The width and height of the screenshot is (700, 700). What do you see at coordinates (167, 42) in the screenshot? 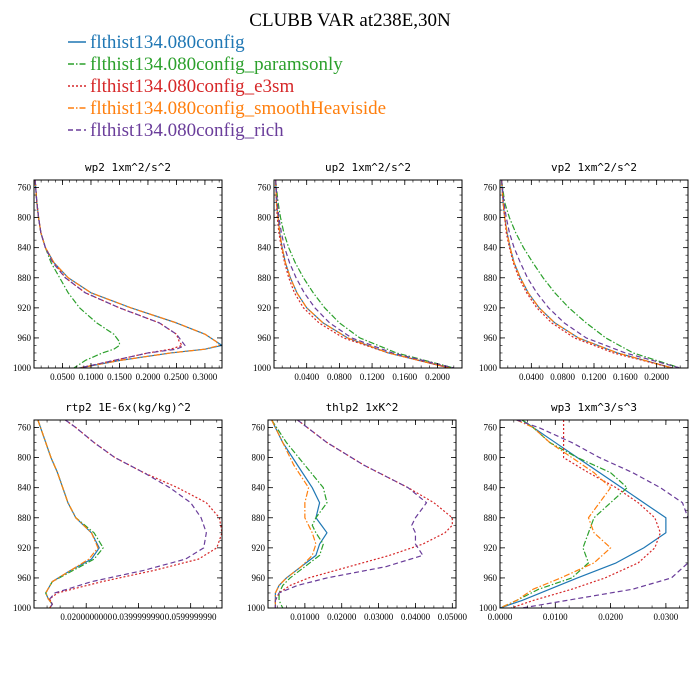
I see `legend-label: flthist134.080config` at bounding box center [167, 42].